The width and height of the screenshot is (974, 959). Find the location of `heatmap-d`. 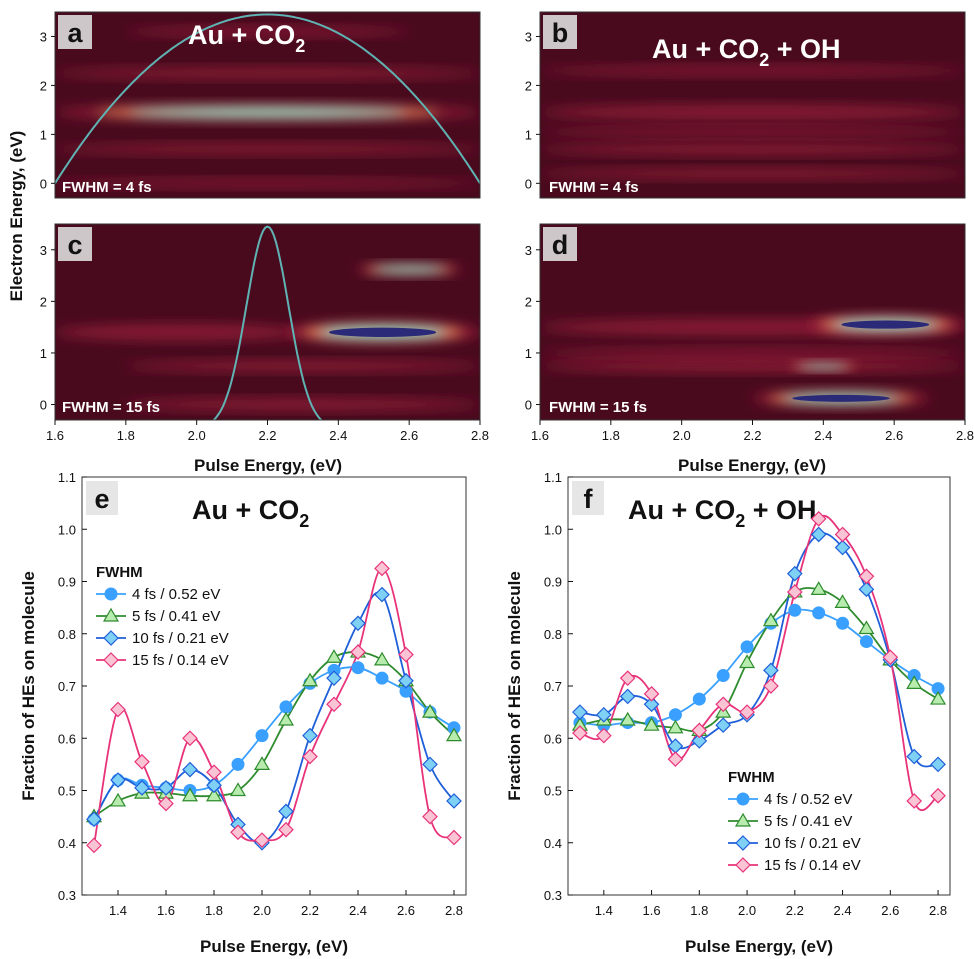

heatmap-d is located at coordinates (752, 322).